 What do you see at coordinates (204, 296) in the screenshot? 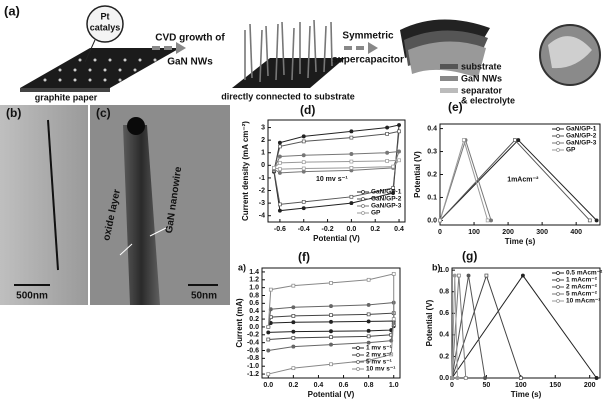
I see `scale-text: 50nm` at bounding box center [204, 296].